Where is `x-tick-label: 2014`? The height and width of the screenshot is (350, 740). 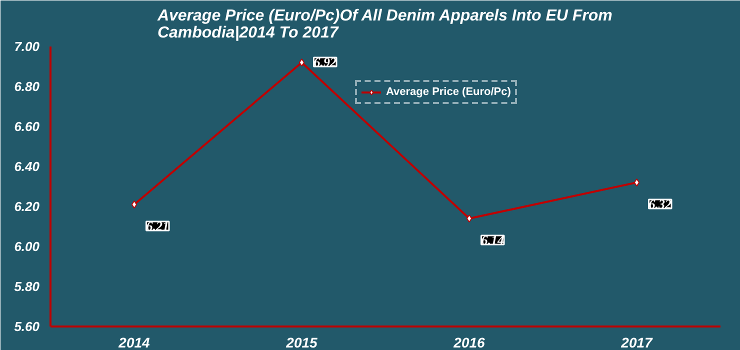 x-tick-label: 2014 is located at coordinates (134, 342).